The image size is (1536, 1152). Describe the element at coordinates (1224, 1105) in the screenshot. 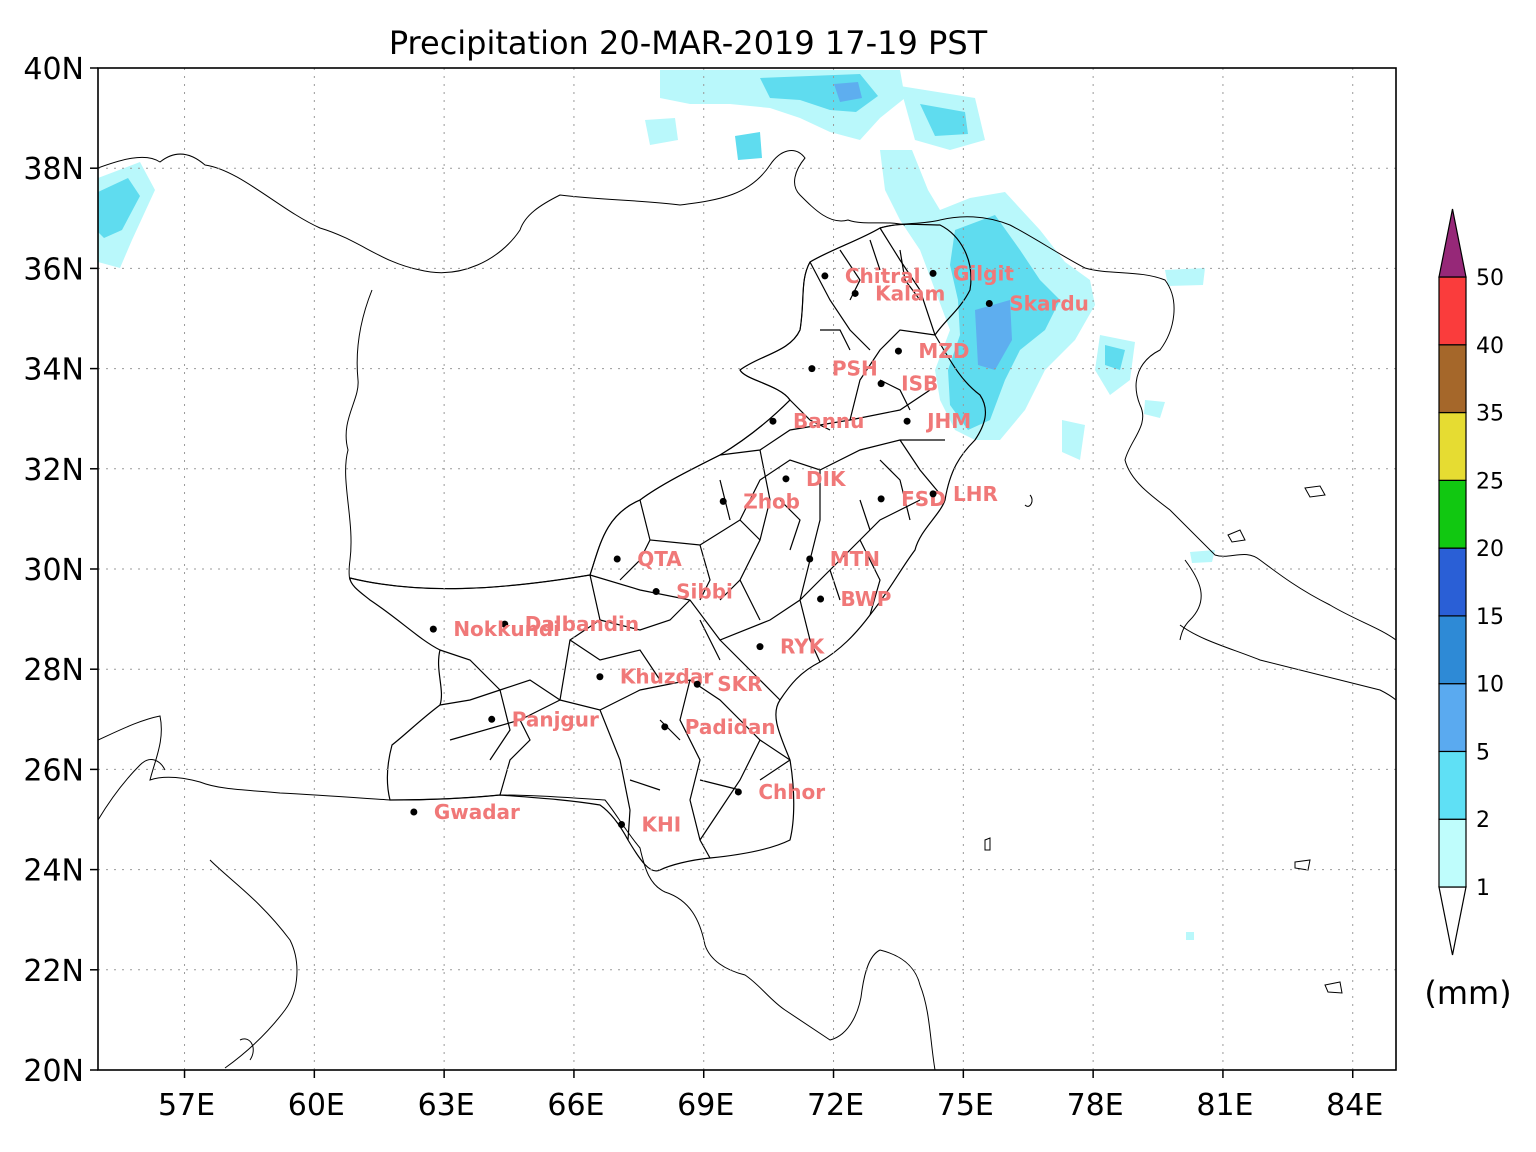

I see `lon-tick-label: 81E` at that location.